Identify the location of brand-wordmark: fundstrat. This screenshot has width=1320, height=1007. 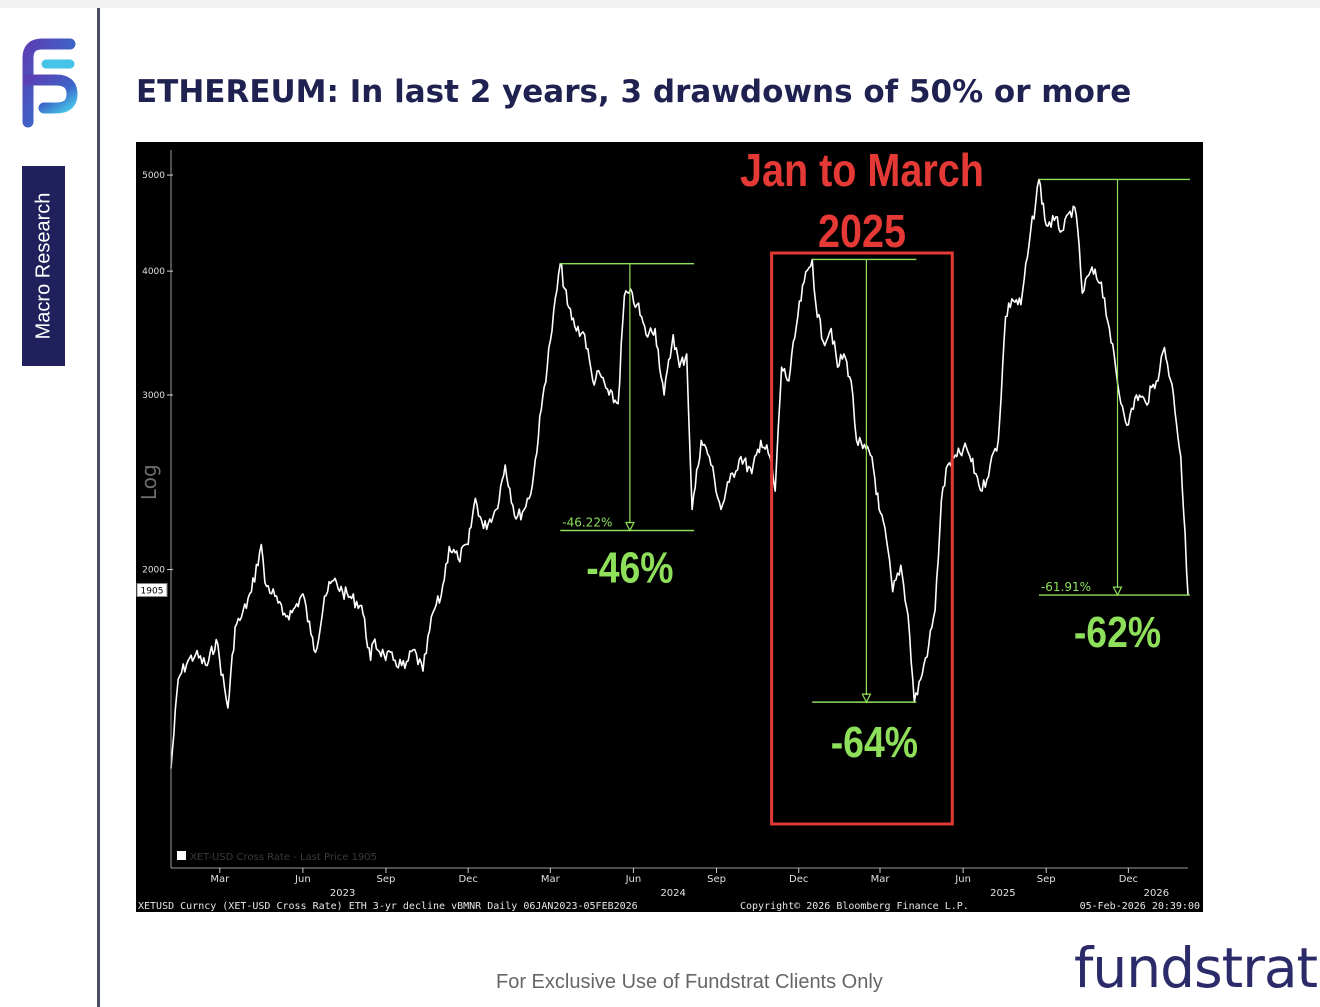
(1196, 968).